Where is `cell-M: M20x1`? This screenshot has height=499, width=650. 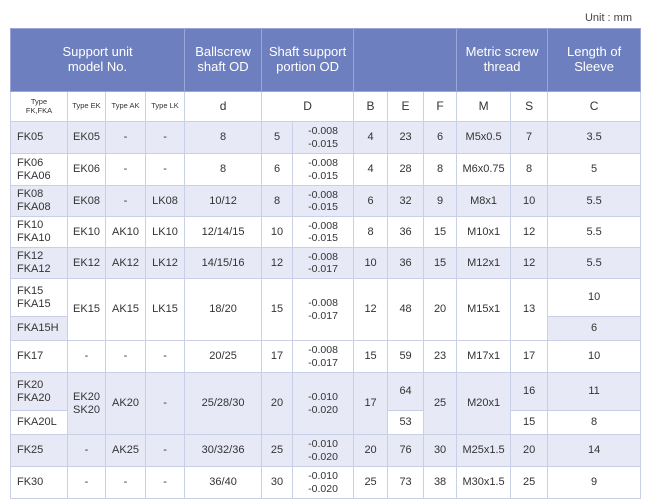
cell-M: M20x1 is located at coordinates (484, 403).